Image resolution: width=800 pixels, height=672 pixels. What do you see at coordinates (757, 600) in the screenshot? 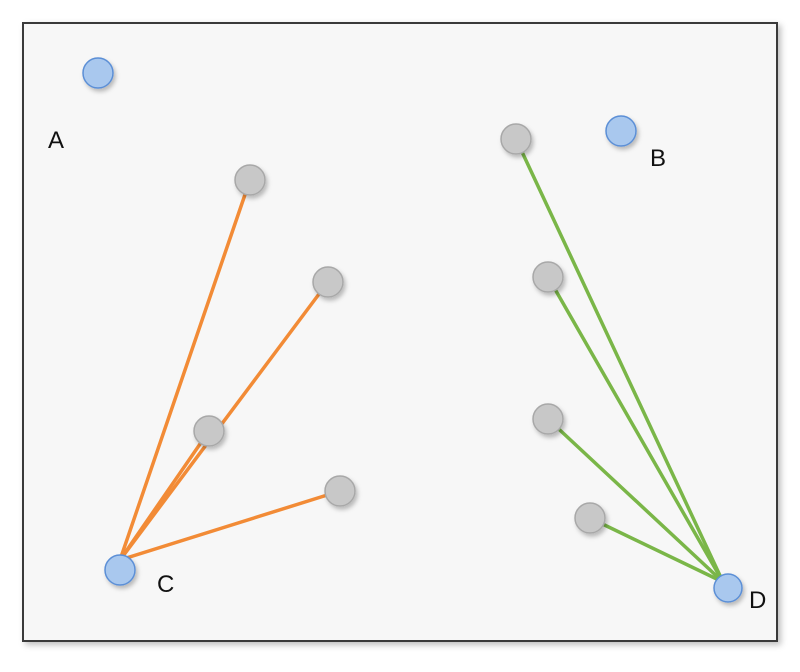
I see `label-d: D` at bounding box center [757, 600].